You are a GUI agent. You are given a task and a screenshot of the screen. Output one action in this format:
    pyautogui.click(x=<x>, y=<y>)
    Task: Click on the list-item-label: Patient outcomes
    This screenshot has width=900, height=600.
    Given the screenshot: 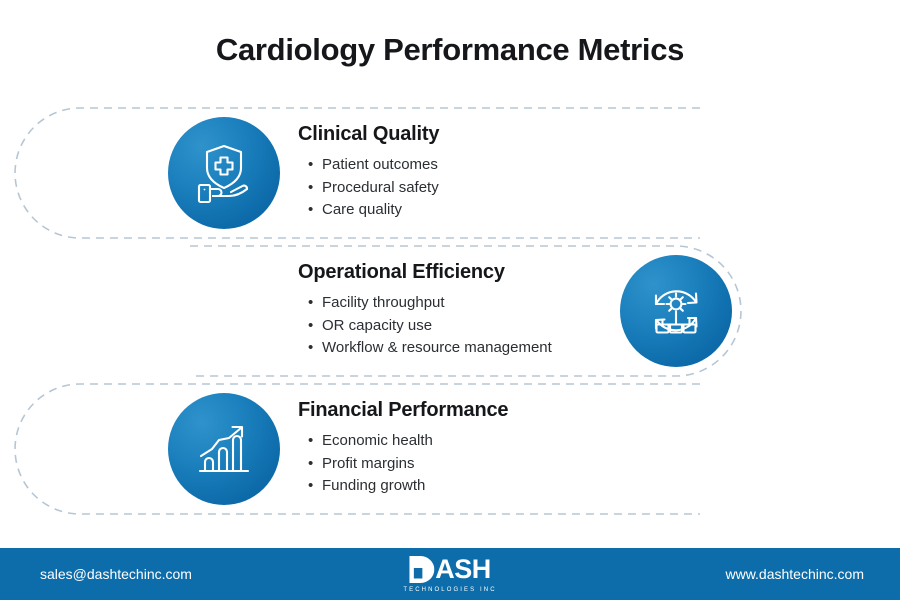 What is the action you would take?
    pyautogui.click(x=380, y=164)
    